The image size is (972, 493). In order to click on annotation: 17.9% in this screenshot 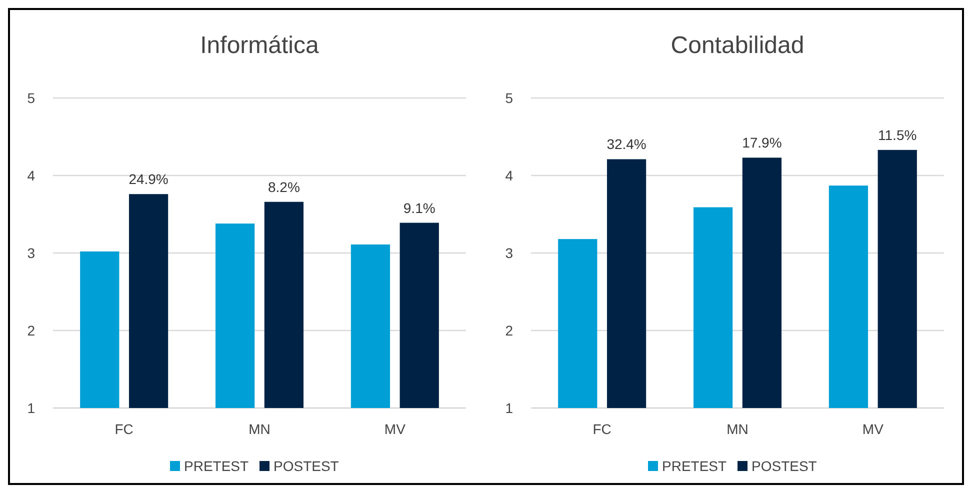, I will do `click(762, 142)`.